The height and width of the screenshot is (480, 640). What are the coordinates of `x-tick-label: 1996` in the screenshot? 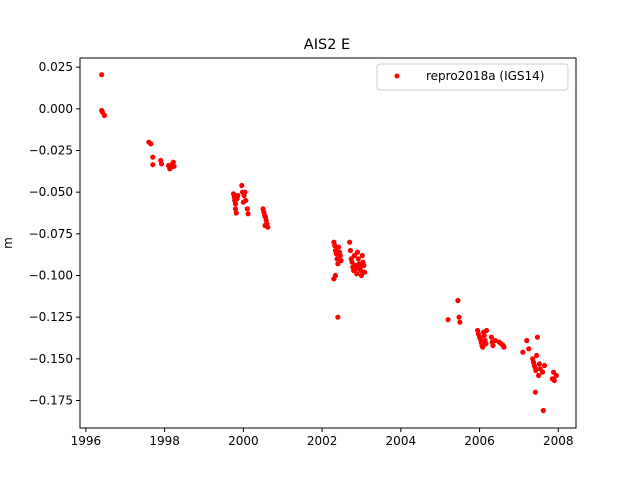 It's located at (86, 441).